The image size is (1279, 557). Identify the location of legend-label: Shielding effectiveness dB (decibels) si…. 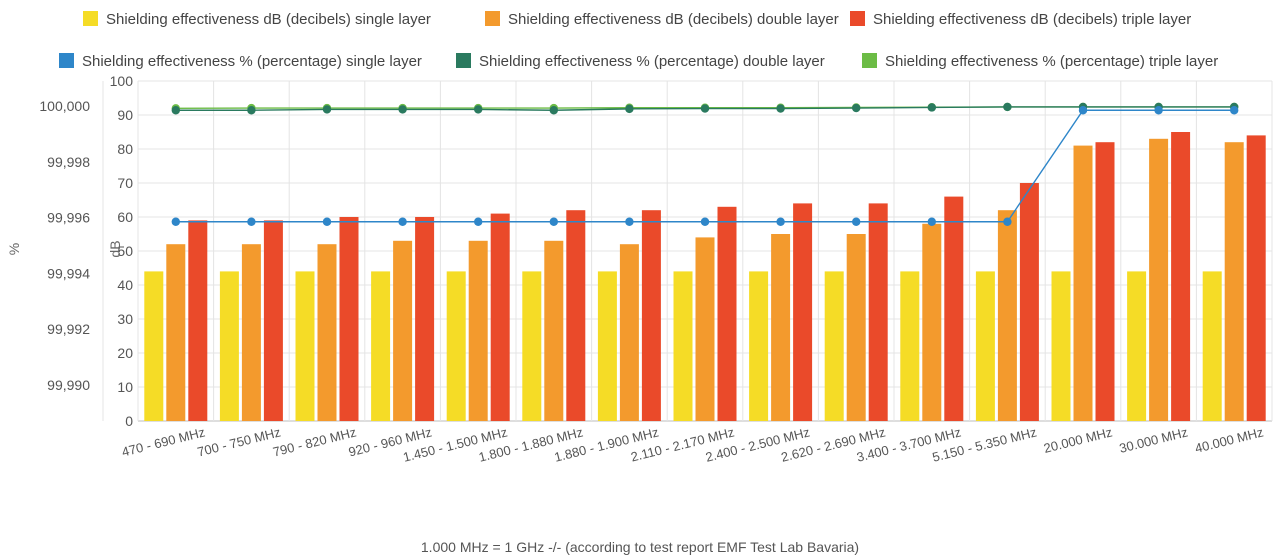
(268, 19).